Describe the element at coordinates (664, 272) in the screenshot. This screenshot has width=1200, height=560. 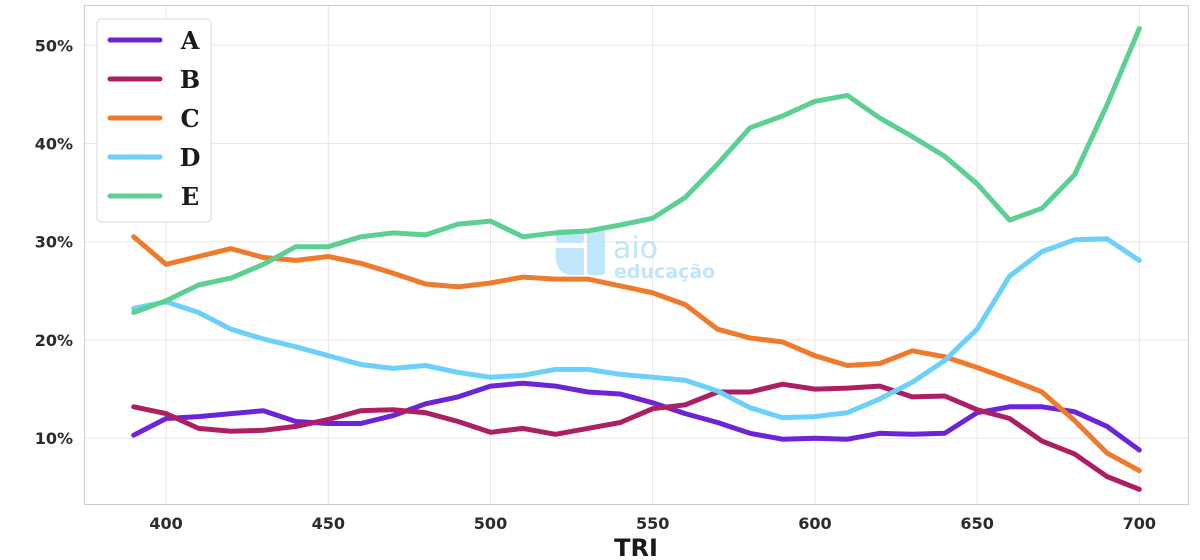
I see `watermark-subtitle: educação` at that location.